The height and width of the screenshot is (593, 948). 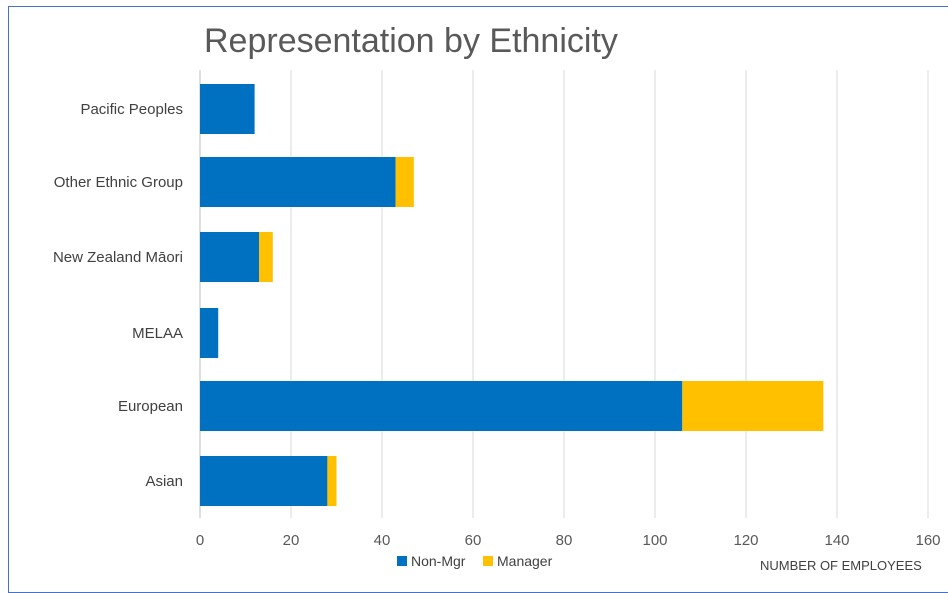 I want to click on chart-title: Representation by Ethnicity, so click(x=411, y=41).